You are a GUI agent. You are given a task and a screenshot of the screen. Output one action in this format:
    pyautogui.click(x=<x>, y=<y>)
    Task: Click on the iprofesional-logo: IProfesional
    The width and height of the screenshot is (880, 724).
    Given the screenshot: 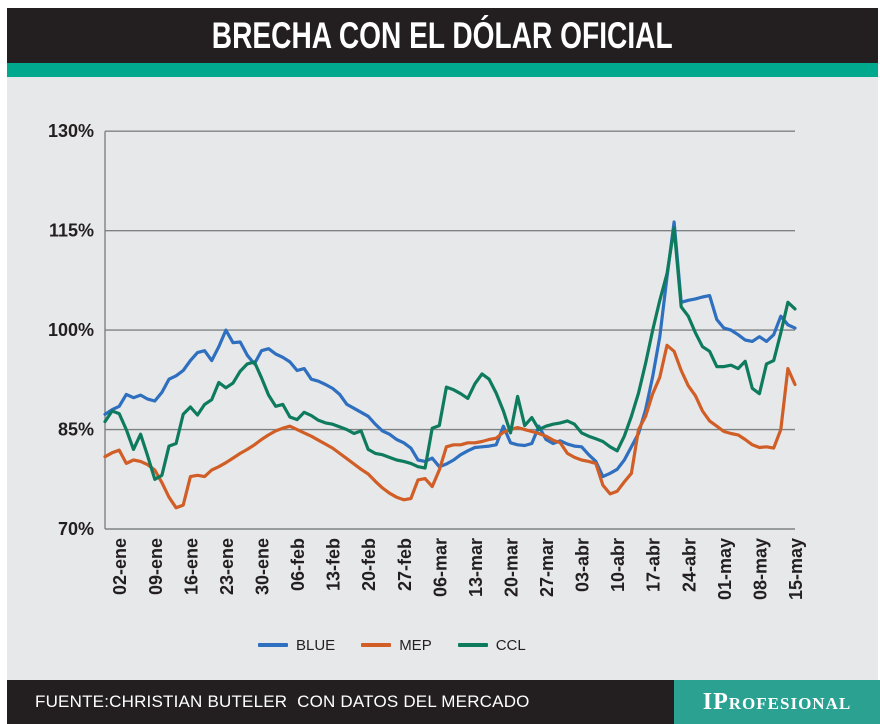 What is the action you would take?
    pyautogui.click(x=777, y=702)
    